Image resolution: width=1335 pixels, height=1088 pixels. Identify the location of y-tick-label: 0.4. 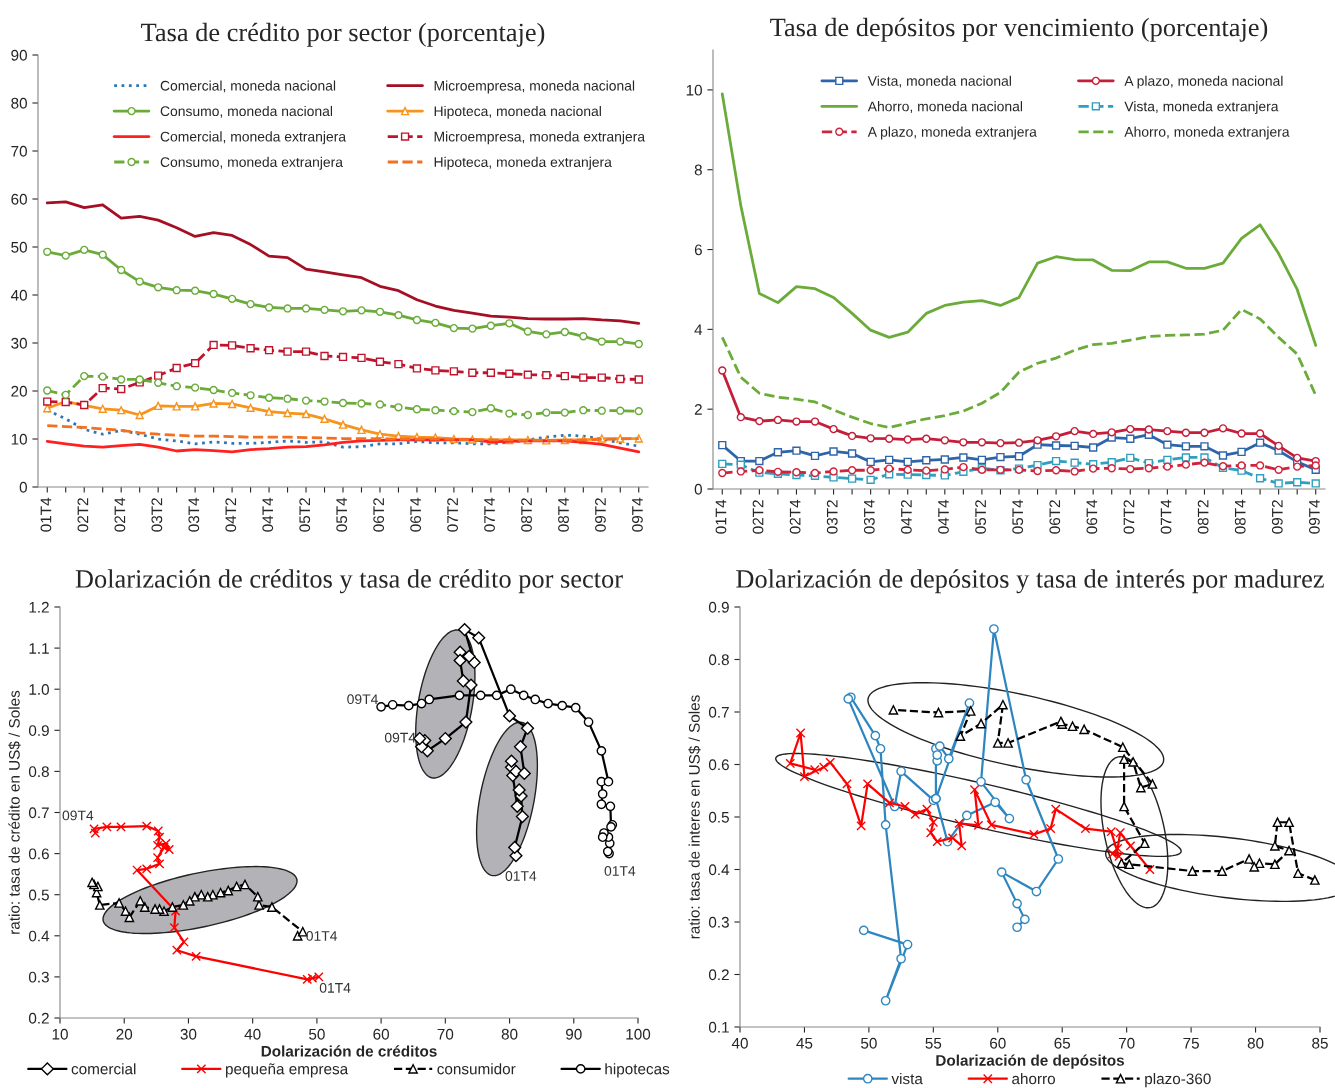
(39, 936).